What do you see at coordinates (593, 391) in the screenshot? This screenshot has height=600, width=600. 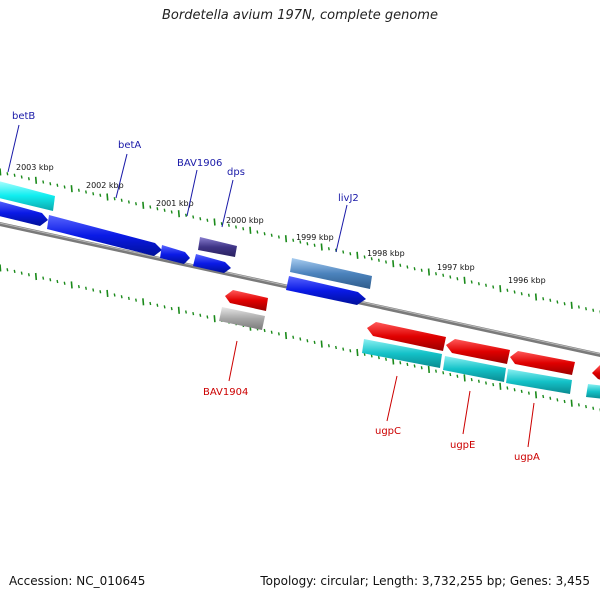 I see `gene-arrow-cyan` at bounding box center [593, 391].